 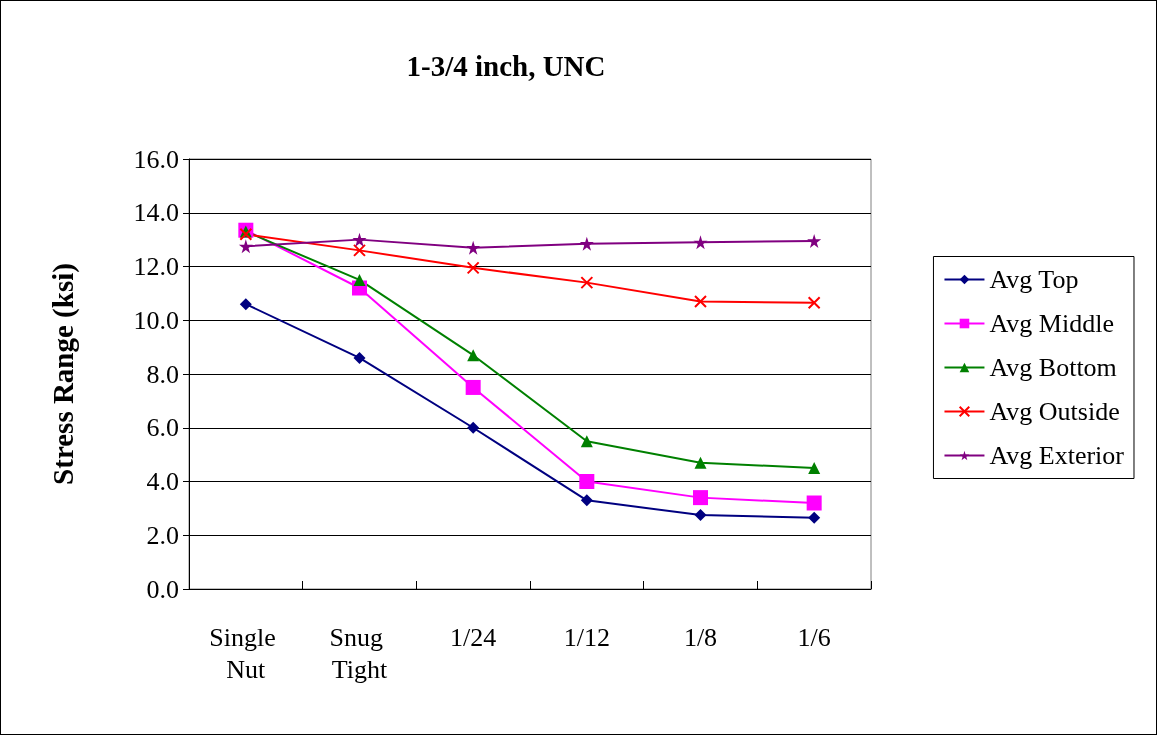 What do you see at coordinates (1034, 279) in the screenshot?
I see `legend-label: Avg Top` at bounding box center [1034, 279].